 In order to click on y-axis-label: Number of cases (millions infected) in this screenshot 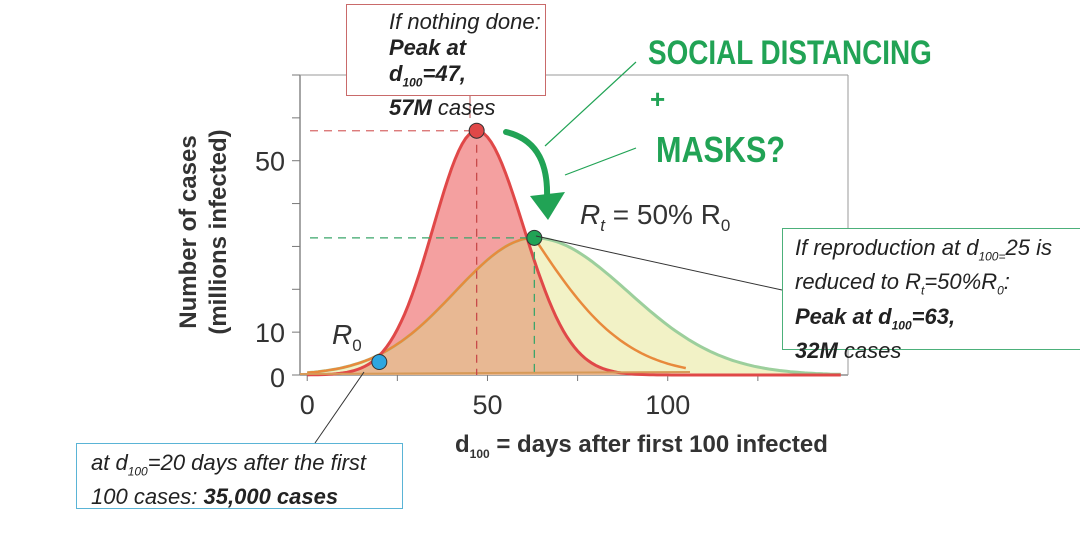, I will do `click(203, 231)`.